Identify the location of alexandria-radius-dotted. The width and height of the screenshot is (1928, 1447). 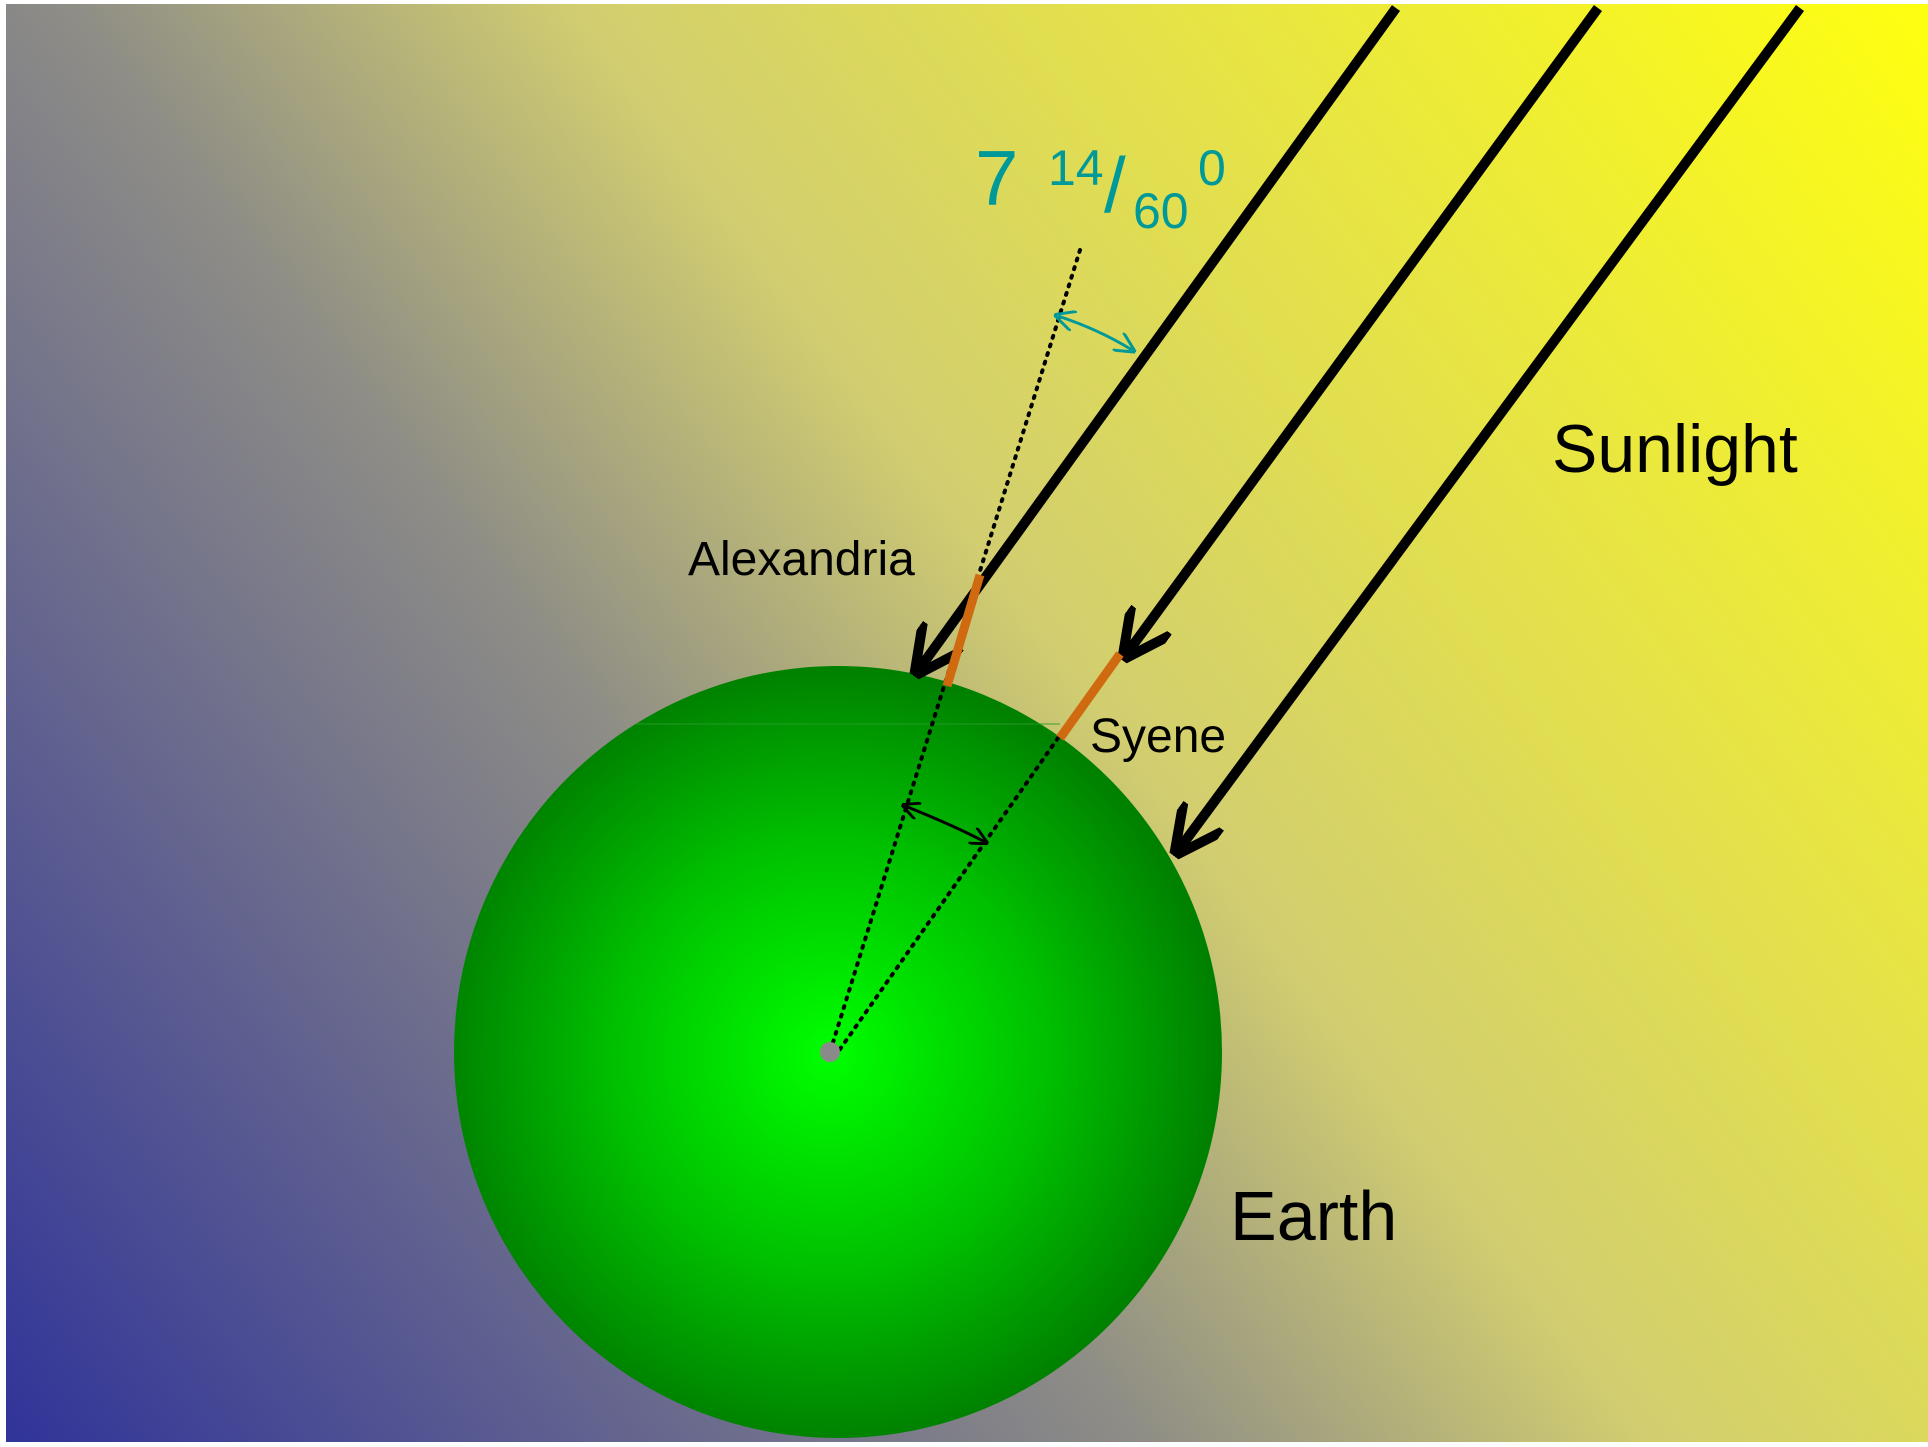
(955, 651).